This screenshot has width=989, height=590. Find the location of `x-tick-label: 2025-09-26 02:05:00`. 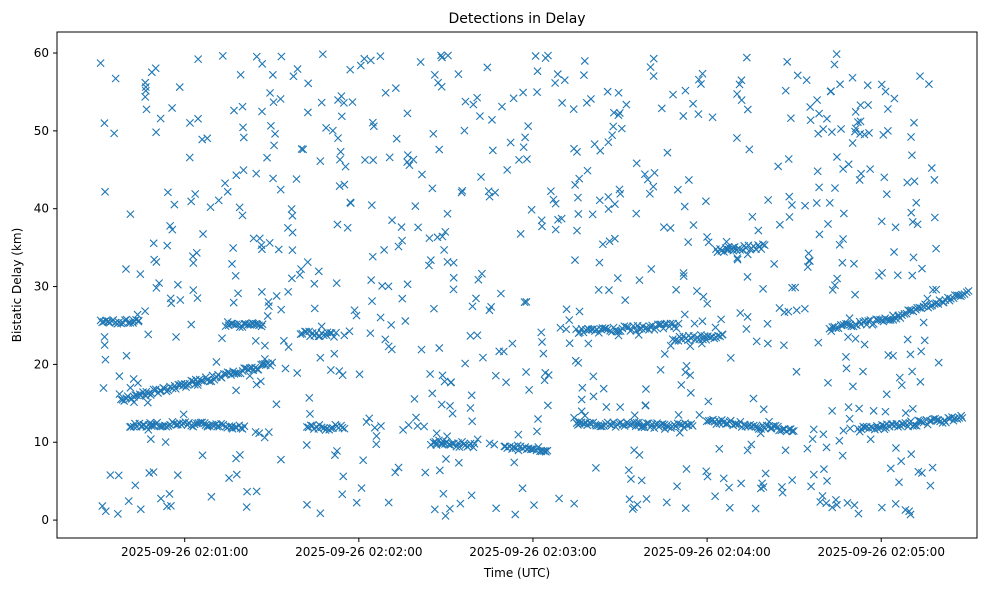

x-tick-label: 2025-09-26 02:05:00 is located at coordinates (881, 552).